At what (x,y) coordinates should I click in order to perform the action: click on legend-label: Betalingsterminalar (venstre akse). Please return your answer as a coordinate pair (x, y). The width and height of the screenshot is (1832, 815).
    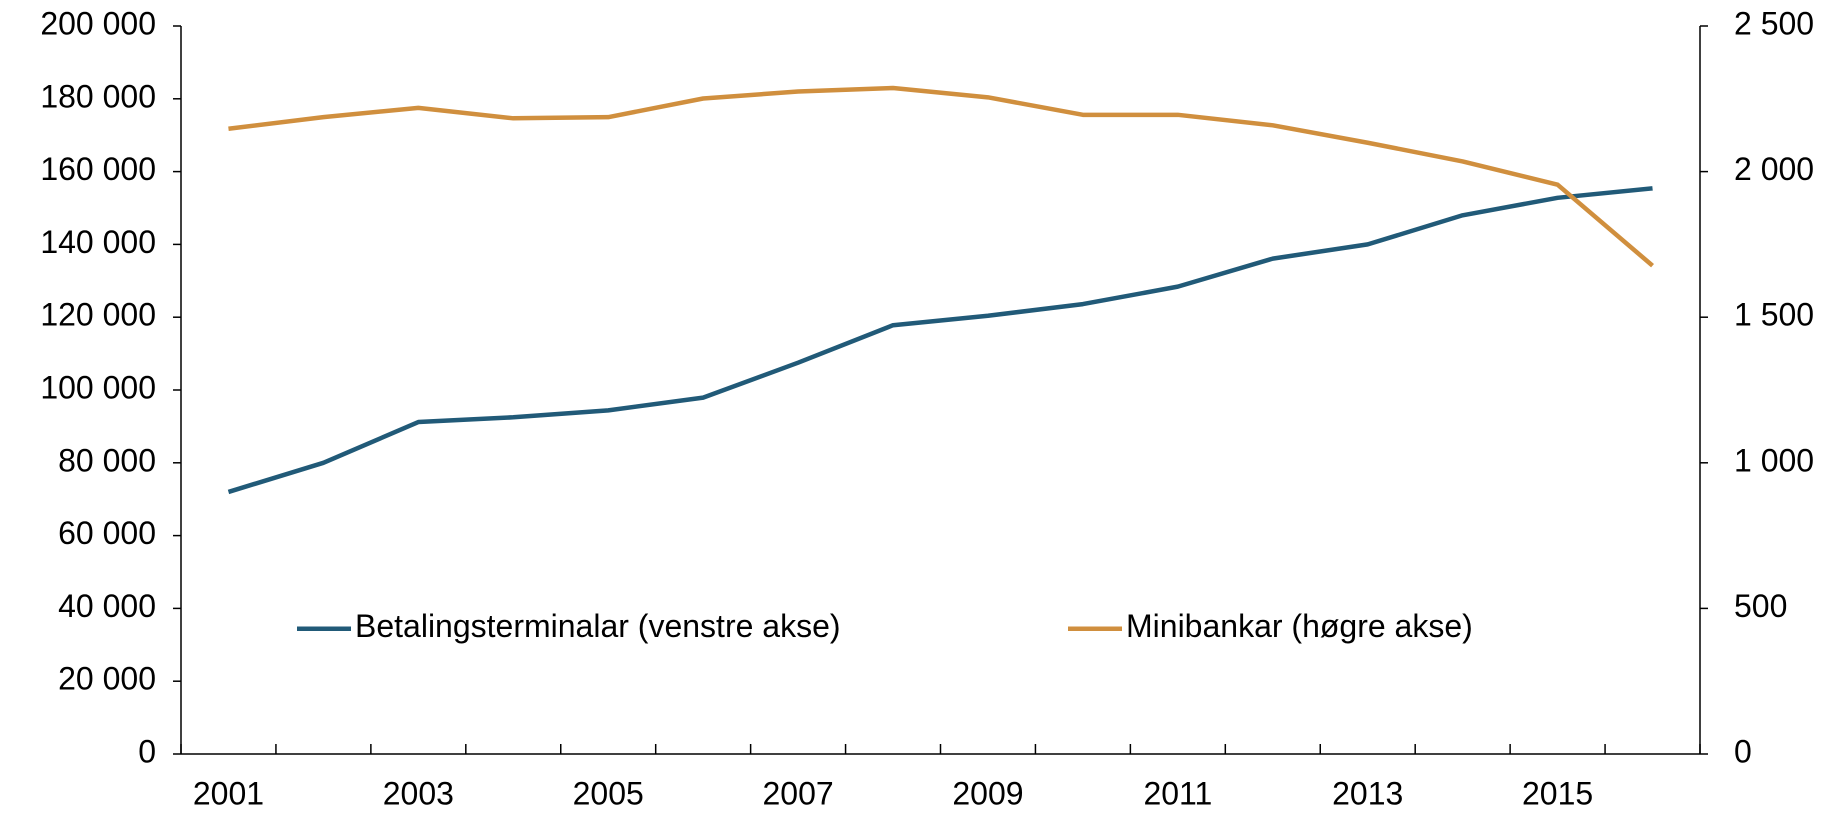
    Looking at the image, I should click on (598, 626).